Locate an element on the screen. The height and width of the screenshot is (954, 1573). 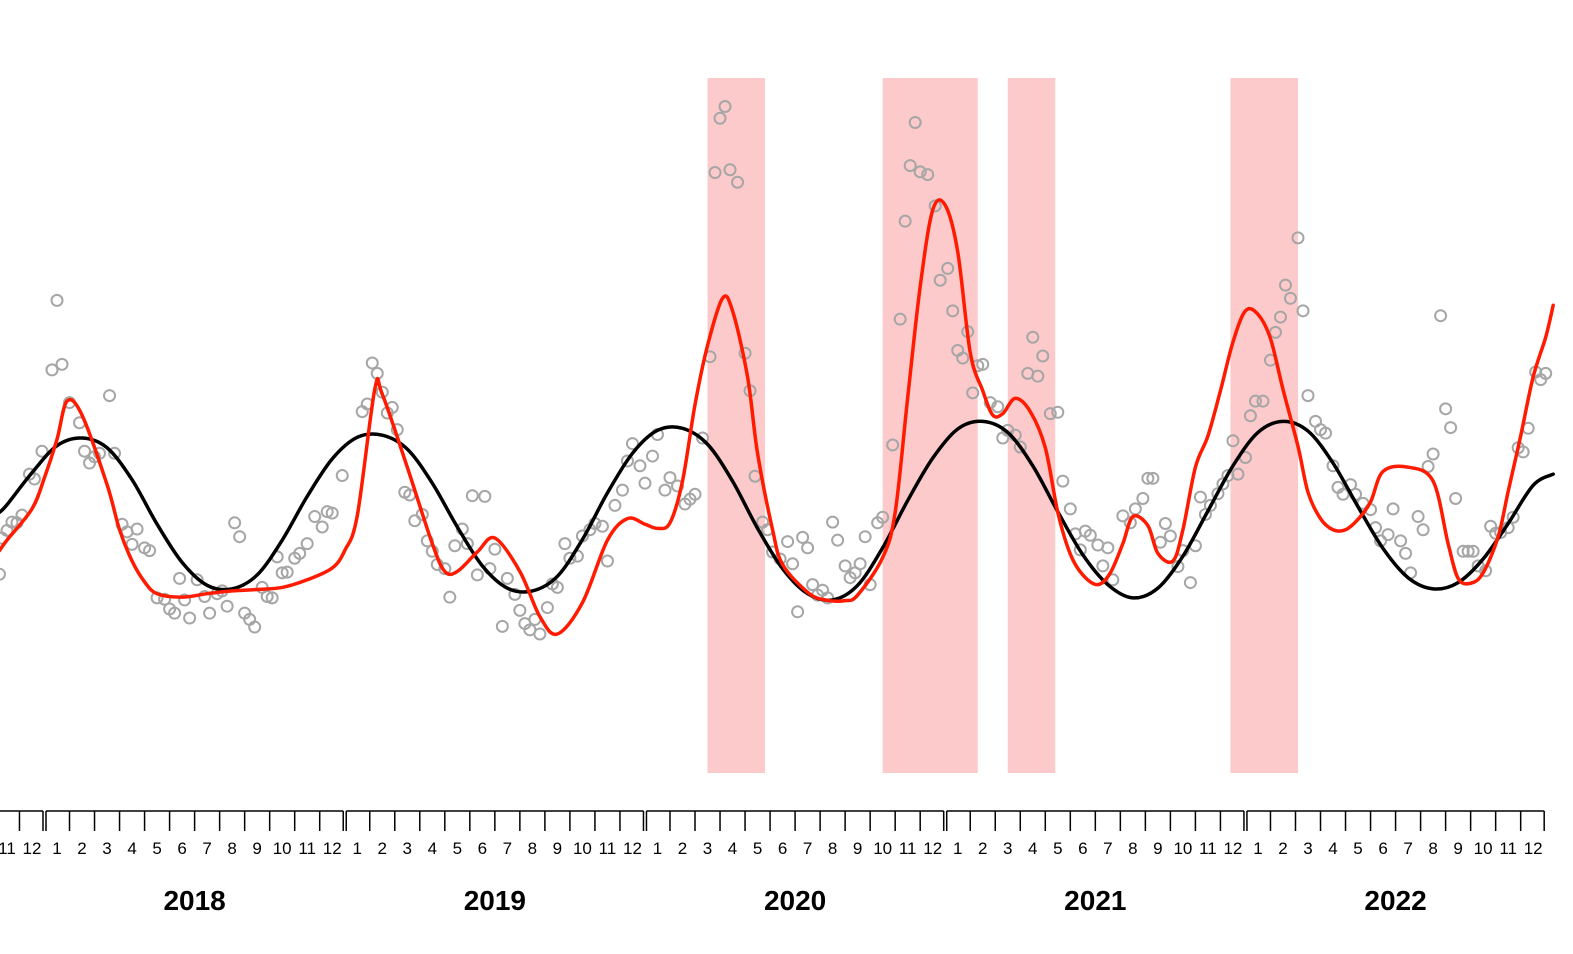
year-labels: 2018 2019 2020 2021 2022 is located at coordinates (794, 900).